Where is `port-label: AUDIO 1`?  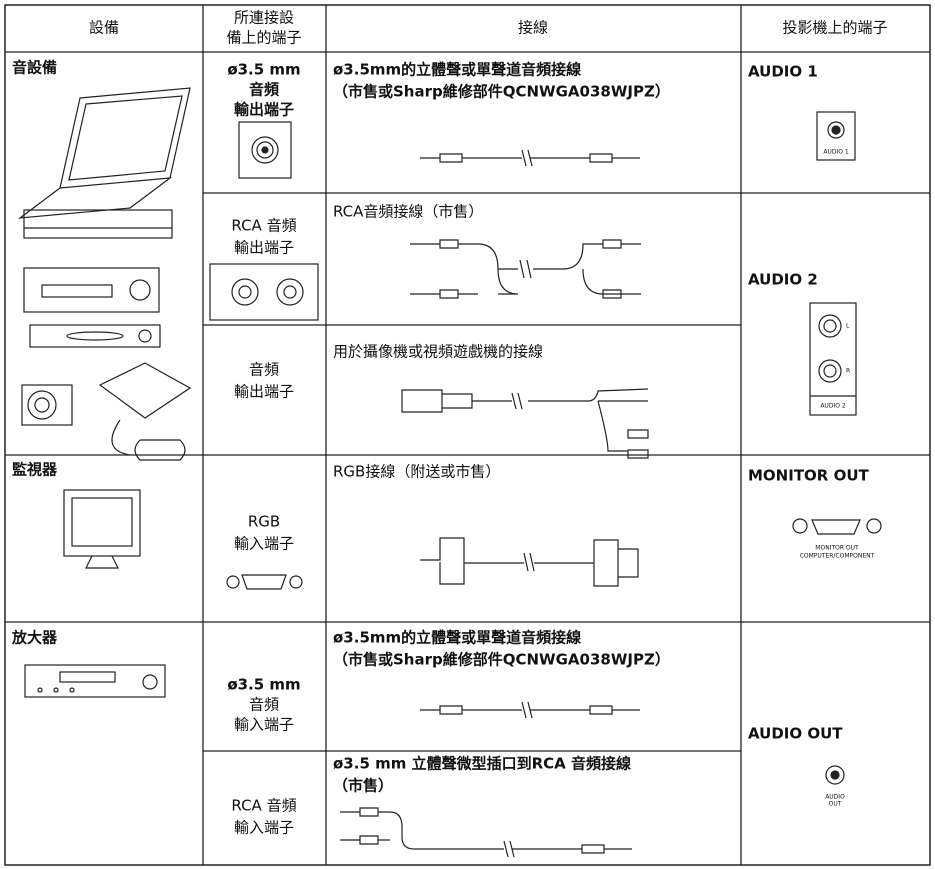
port-label: AUDIO 1 is located at coordinates (836, 152).